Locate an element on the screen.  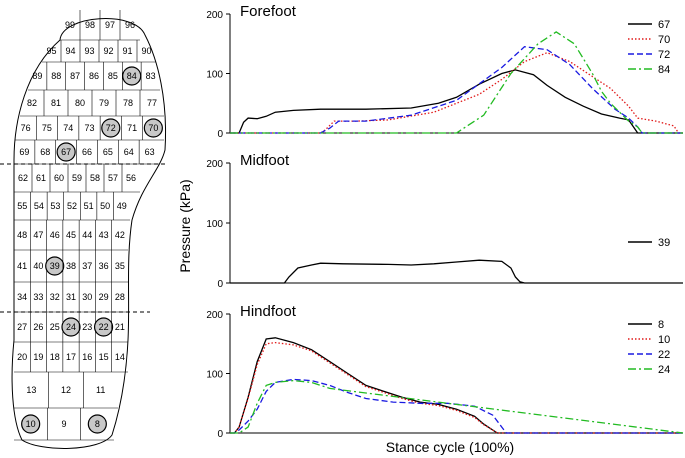
sensor-cell-67: 67 is located at coordinates (66, 152).